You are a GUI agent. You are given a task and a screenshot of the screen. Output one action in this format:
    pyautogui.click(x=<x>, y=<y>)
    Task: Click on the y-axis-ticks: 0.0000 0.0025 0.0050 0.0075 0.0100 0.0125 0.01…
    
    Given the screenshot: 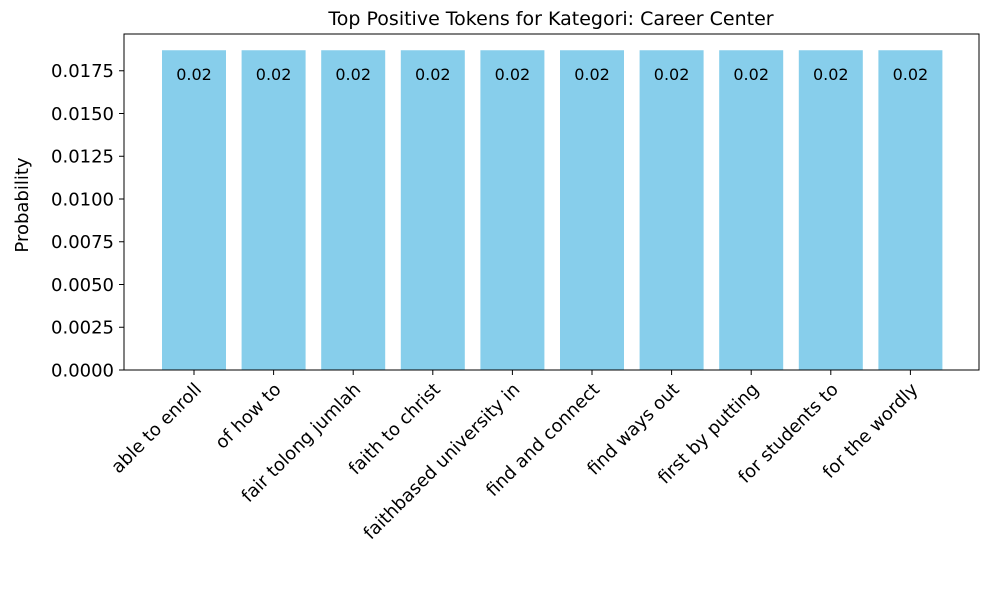 What is the action you would take?
    pyautogui.click(x=87, y=221)
    